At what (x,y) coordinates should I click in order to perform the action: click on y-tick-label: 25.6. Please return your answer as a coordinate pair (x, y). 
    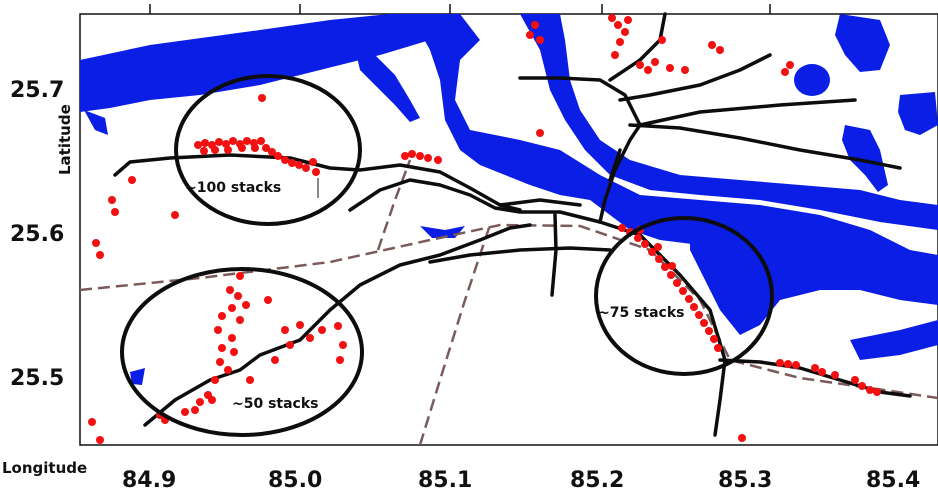
    Looking at the image, I should click on (37, 234).